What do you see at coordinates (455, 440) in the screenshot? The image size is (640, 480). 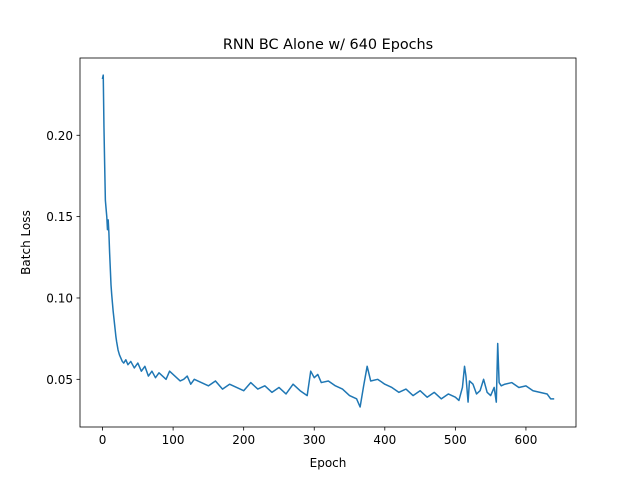 I see `x-tick-label: 500` at bounding box center [455, 440].